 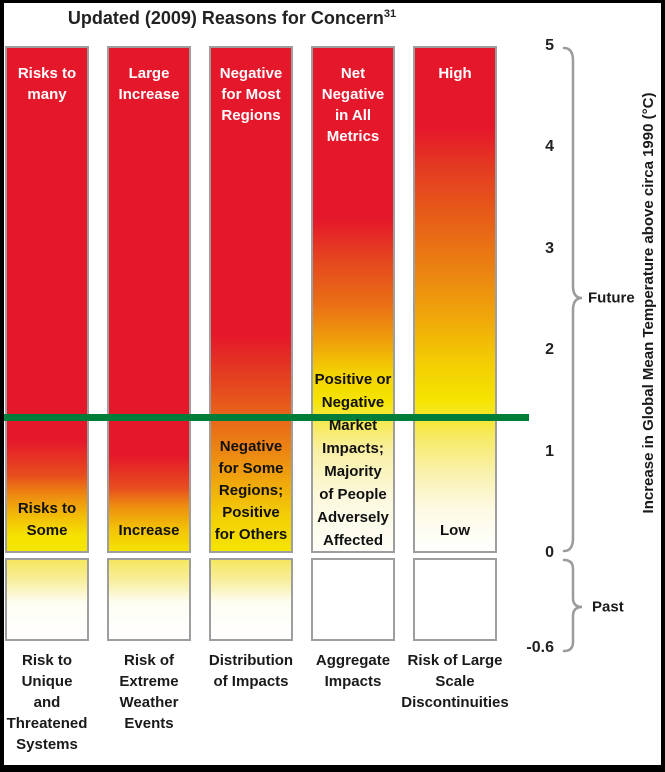 I want to click on high-risk-label: Net Negative in All Metrics, so click(x=353, y=105).